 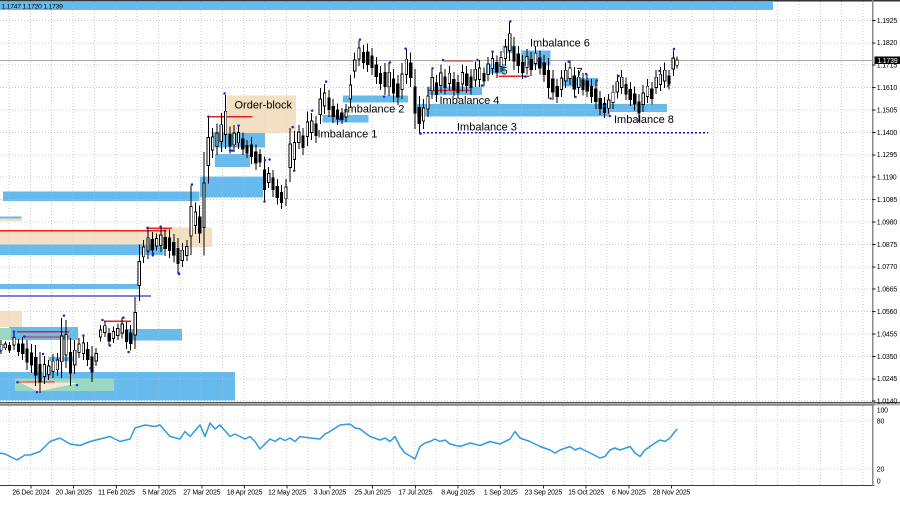 What do you see at coordinates (887, 88) in the screenshot?
I see `svg-text: 1.1610` at bounding box center [887, 88].